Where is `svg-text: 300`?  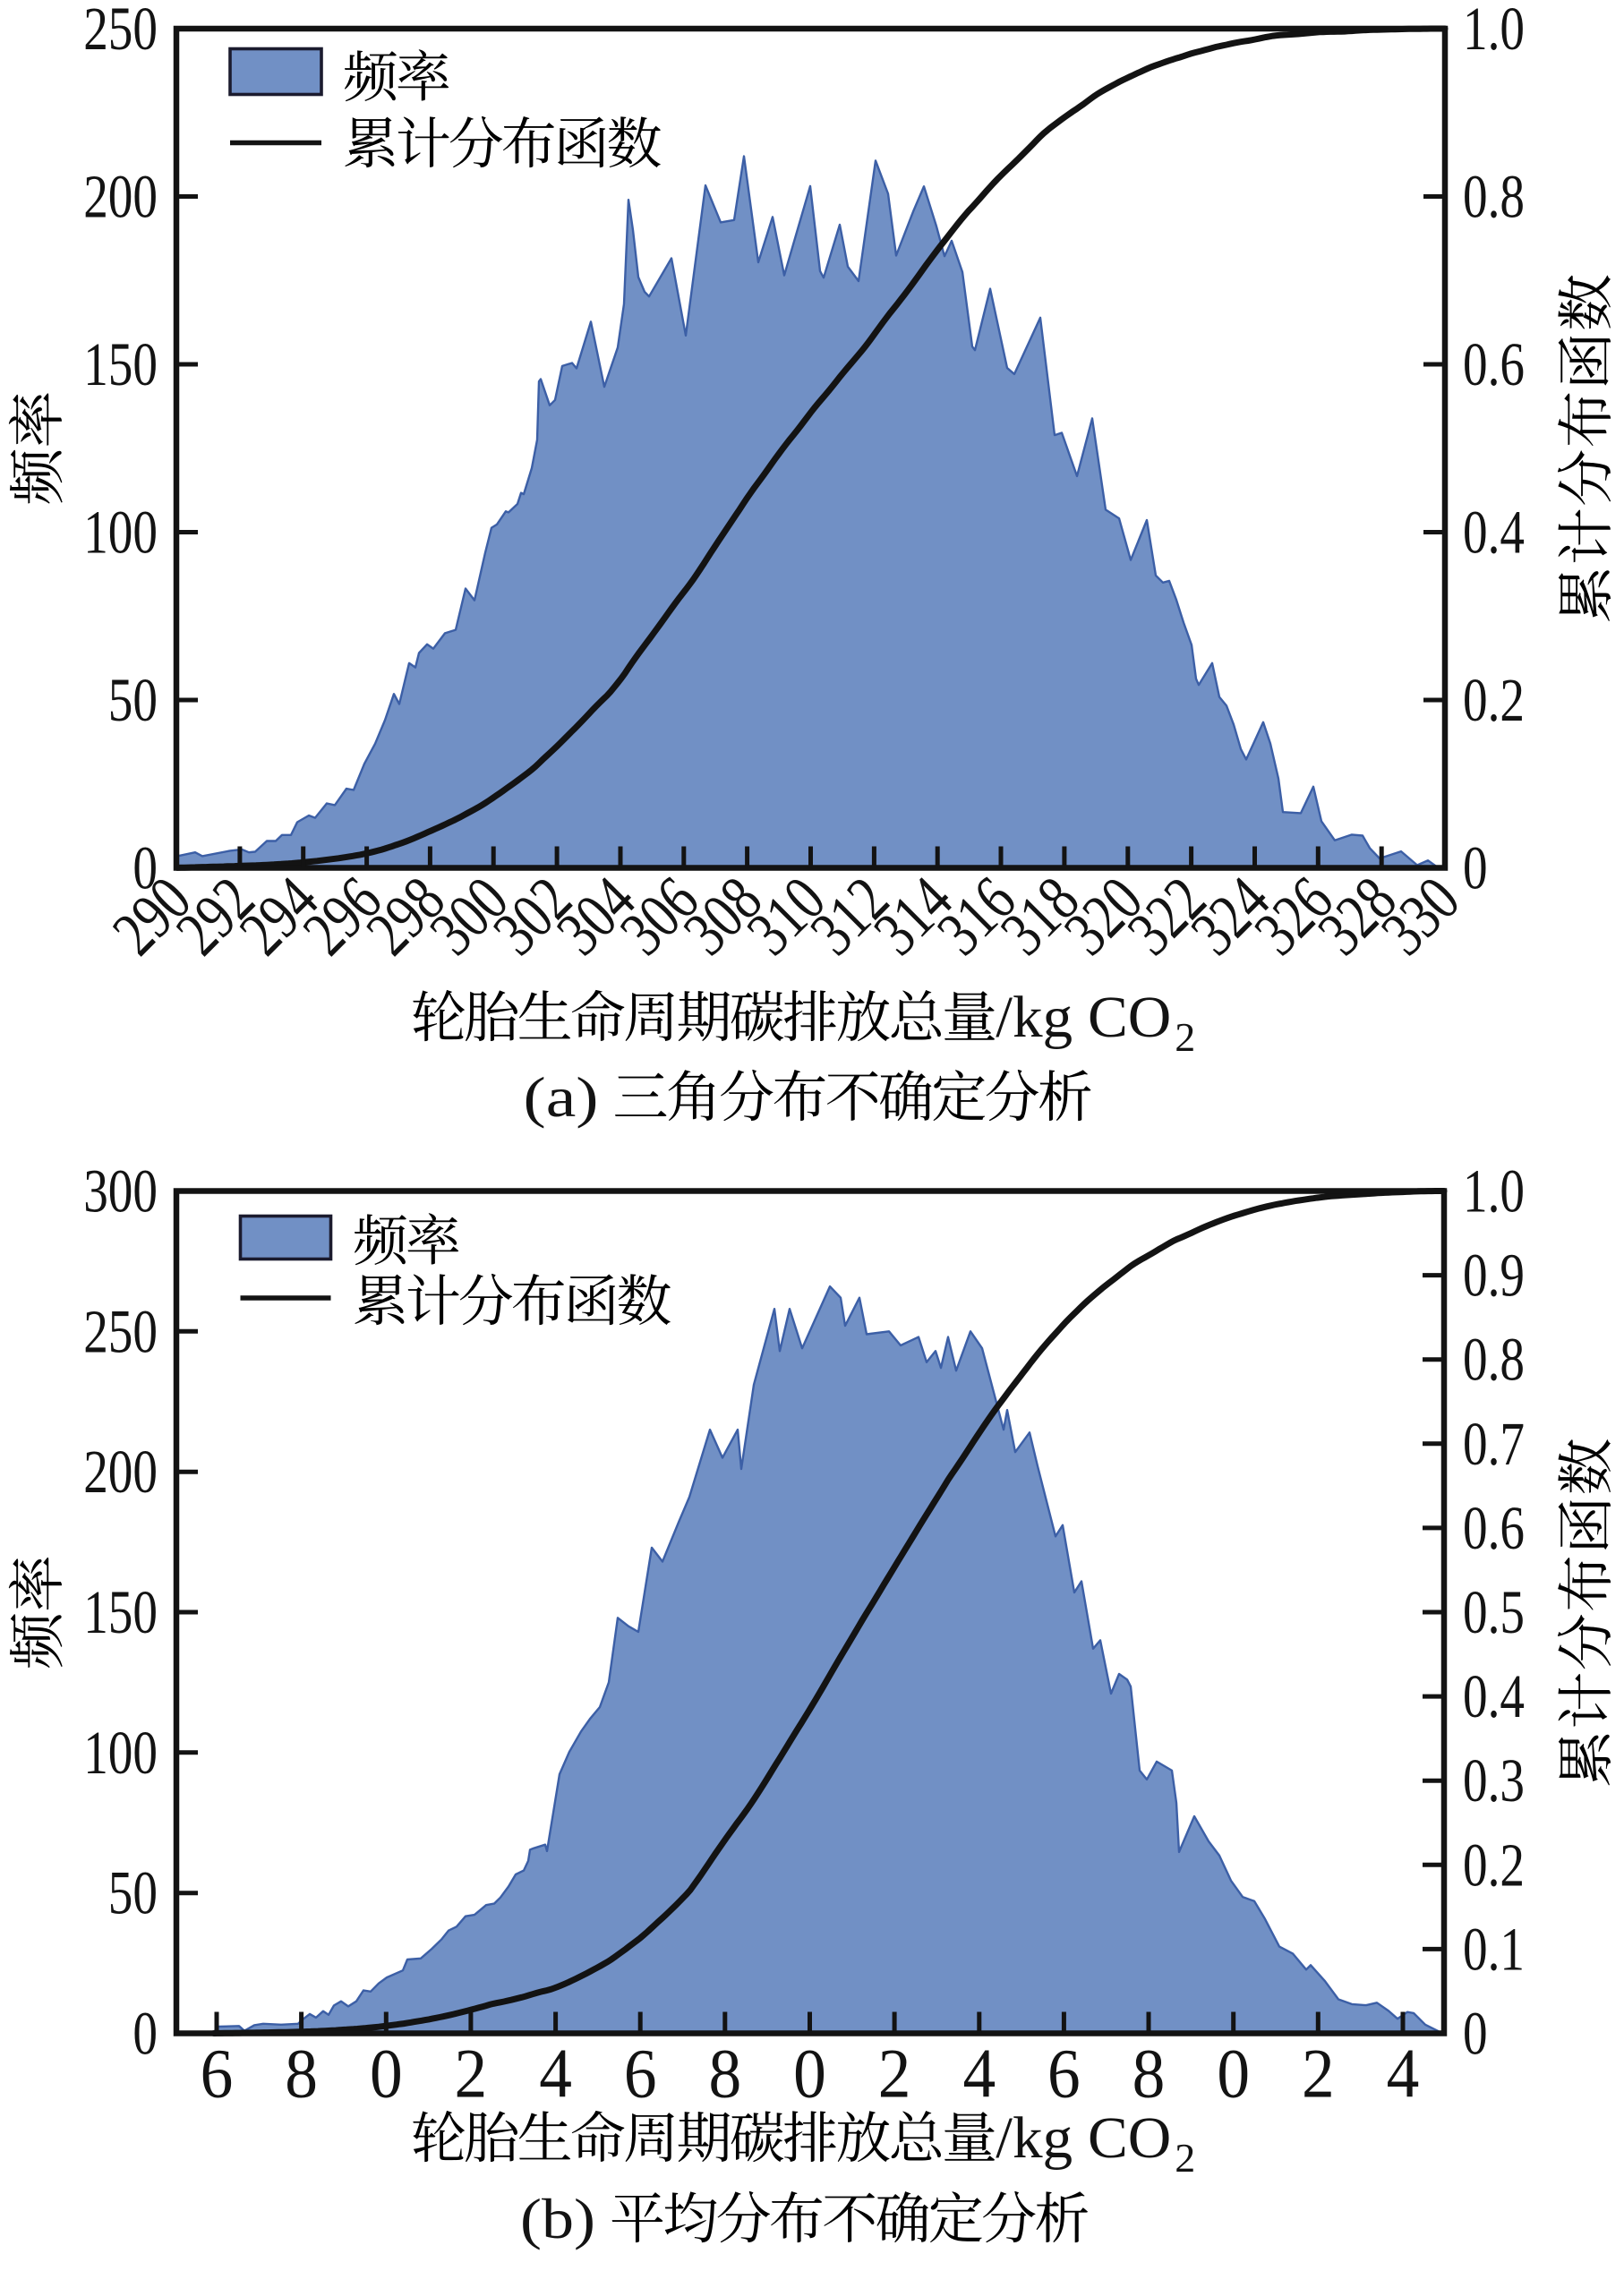
svg-text: 300 is located at coordinates (120, 1191).